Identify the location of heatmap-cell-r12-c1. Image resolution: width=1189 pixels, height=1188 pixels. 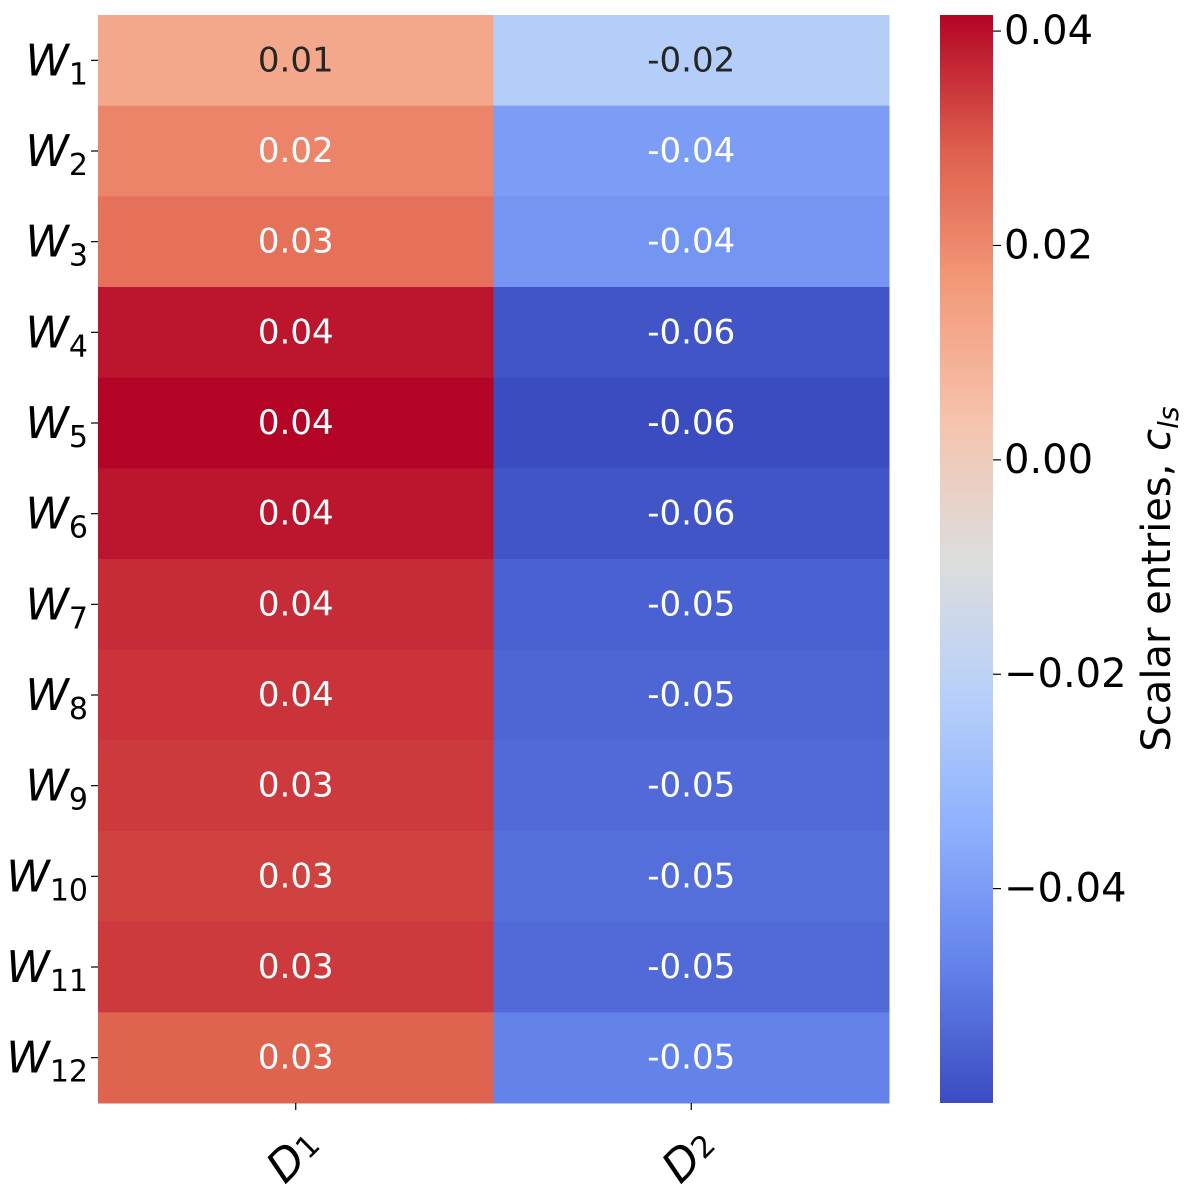
(296, 1058).